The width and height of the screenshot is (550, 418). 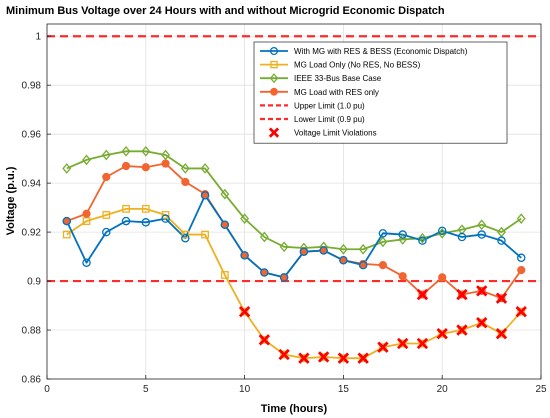 I want to click on y-tick-label: 0.96, so click(x=32, y=135).